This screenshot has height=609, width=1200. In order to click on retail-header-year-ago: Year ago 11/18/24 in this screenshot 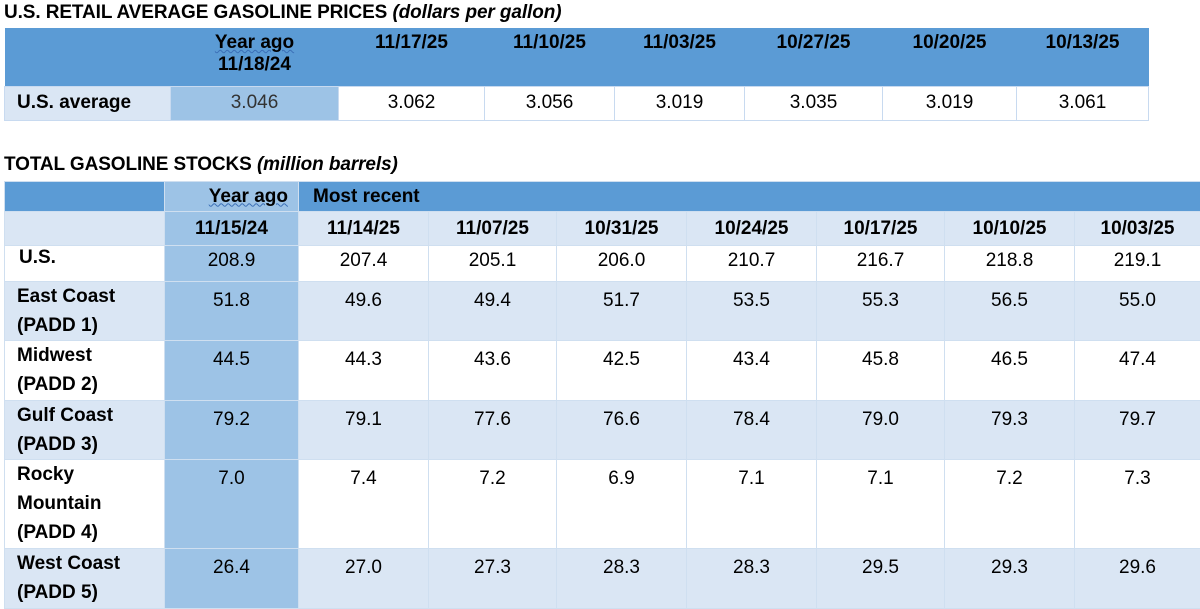, I will do `click(255, 57)`.